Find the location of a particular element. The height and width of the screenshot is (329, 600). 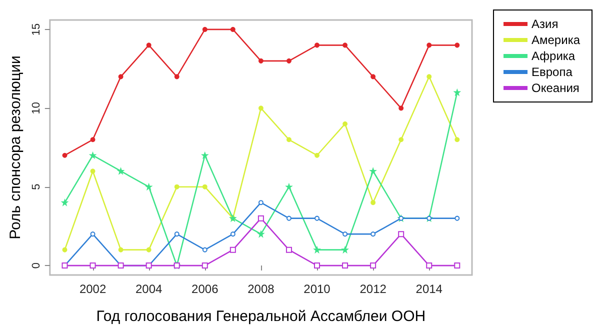

y-tick-label: 15 is located at coordinates (36, 29).